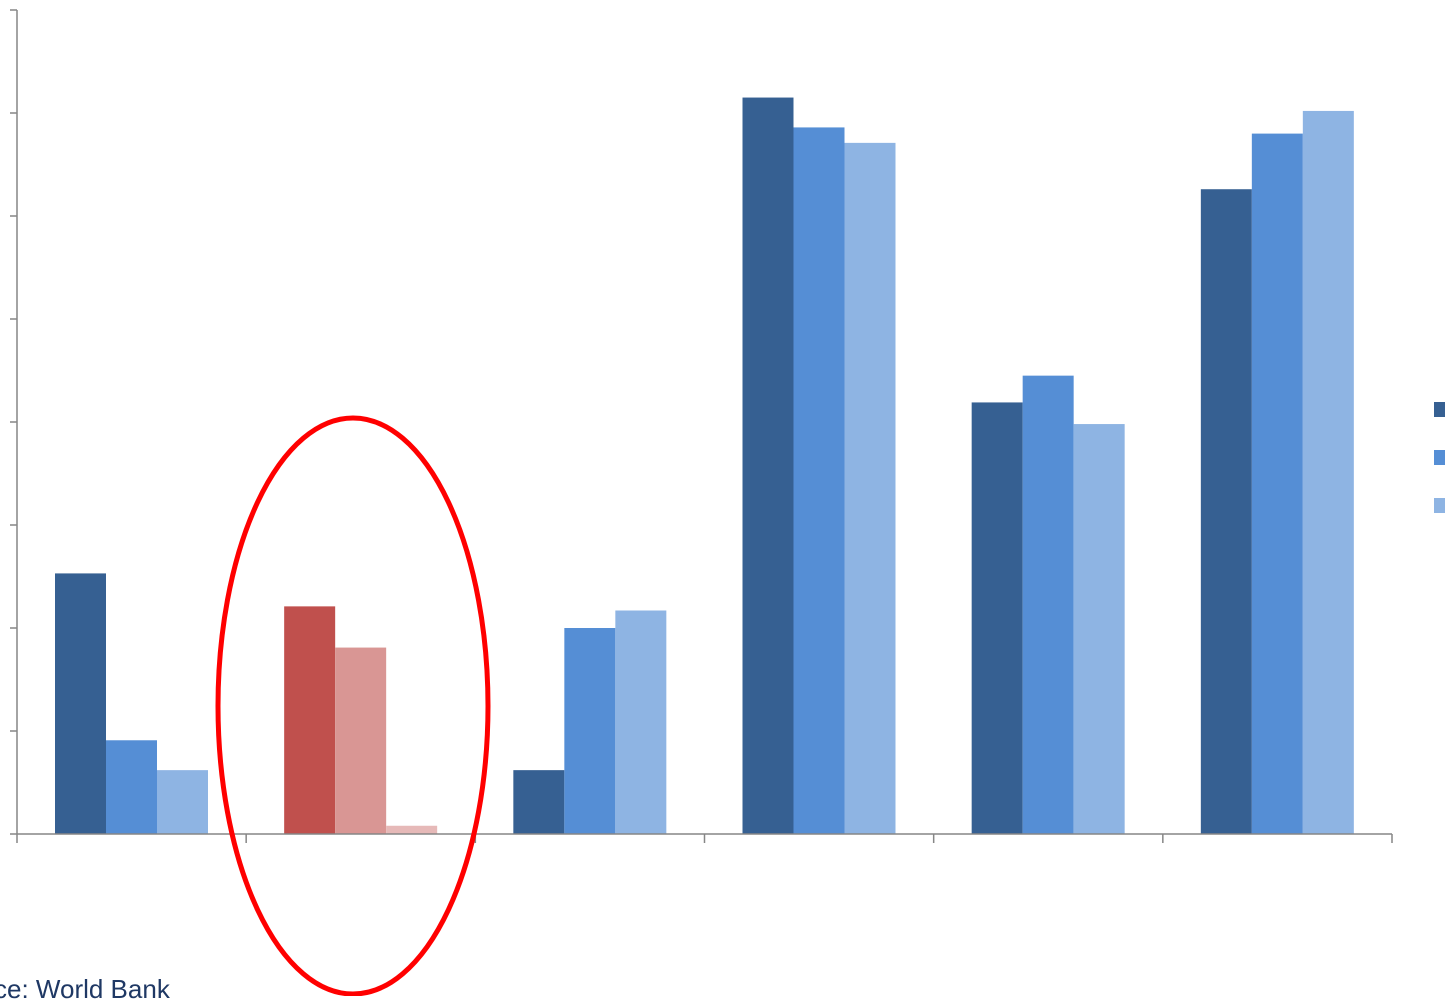  What do you see at coordinates (85, 989) in the screenshot?
I see `source-note: ce: World Bank` at bounding box center [85, 989].